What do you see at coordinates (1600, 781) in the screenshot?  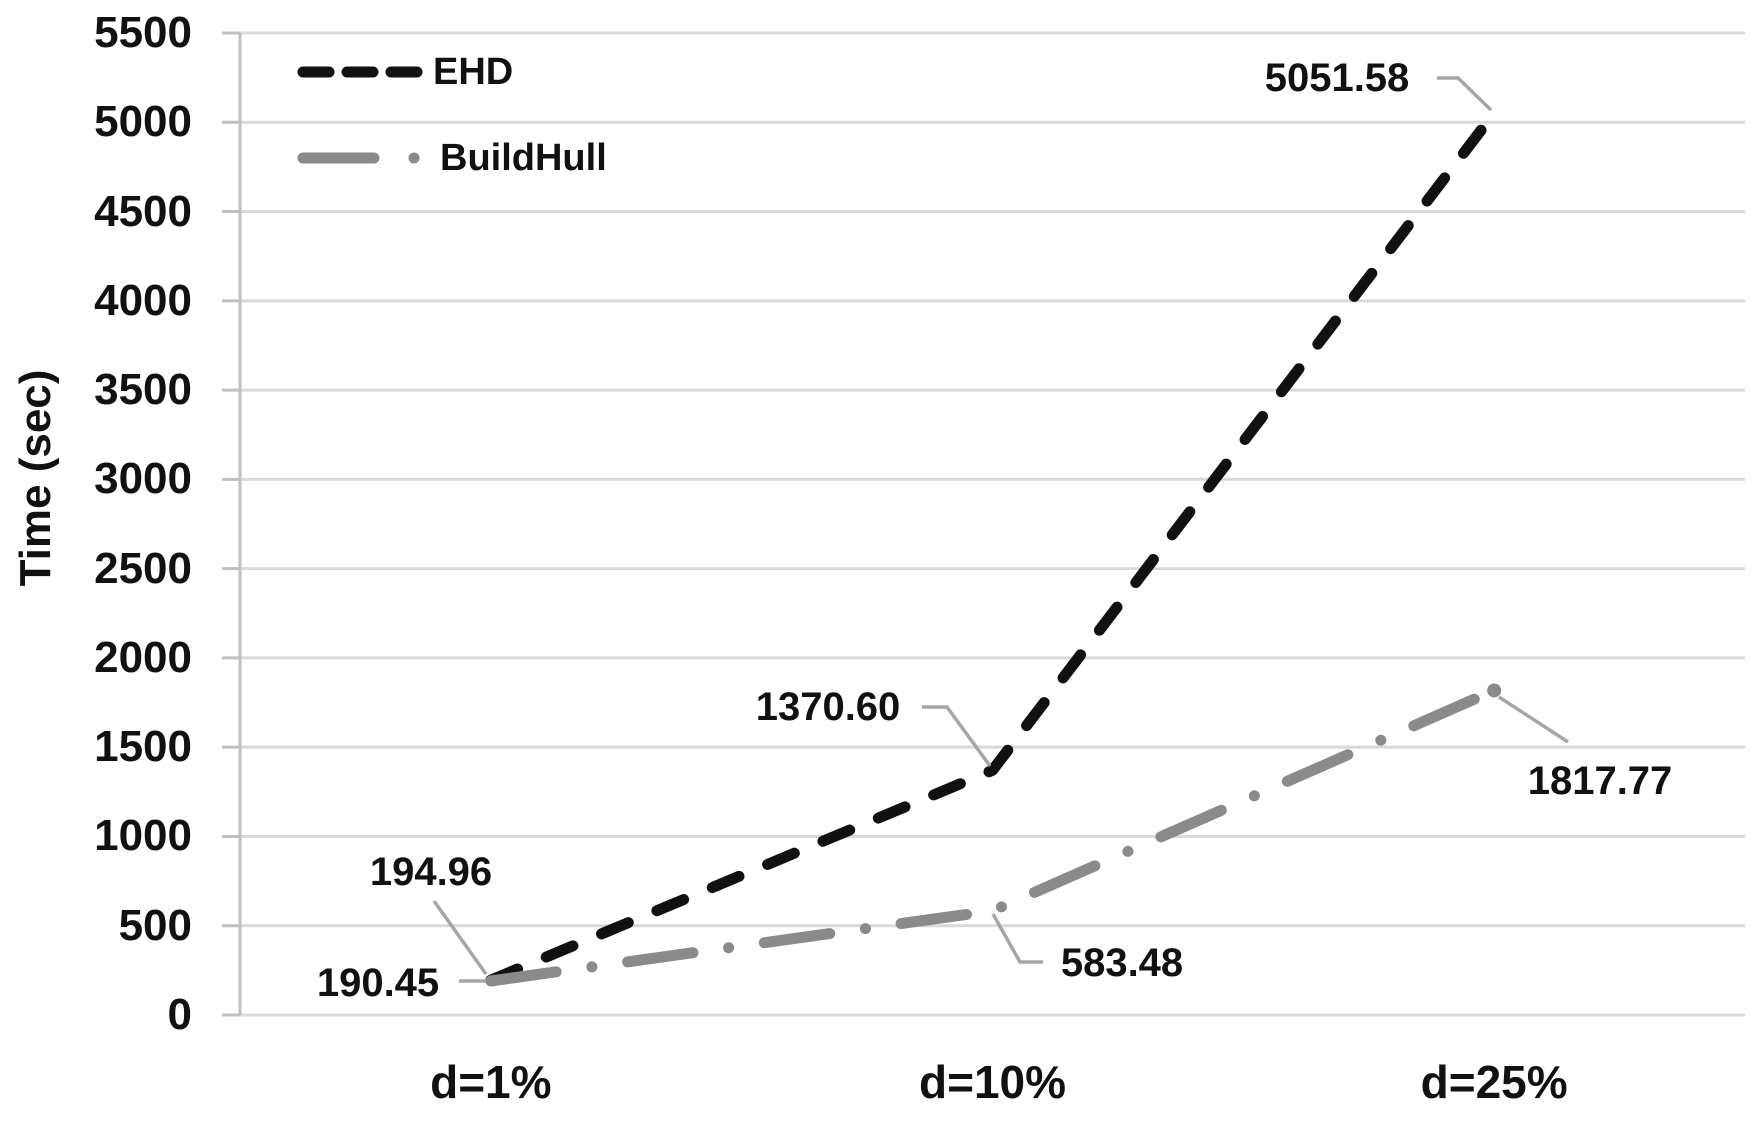 I see `data-point-label: 1817.77` at bounding box center [1600, 781].